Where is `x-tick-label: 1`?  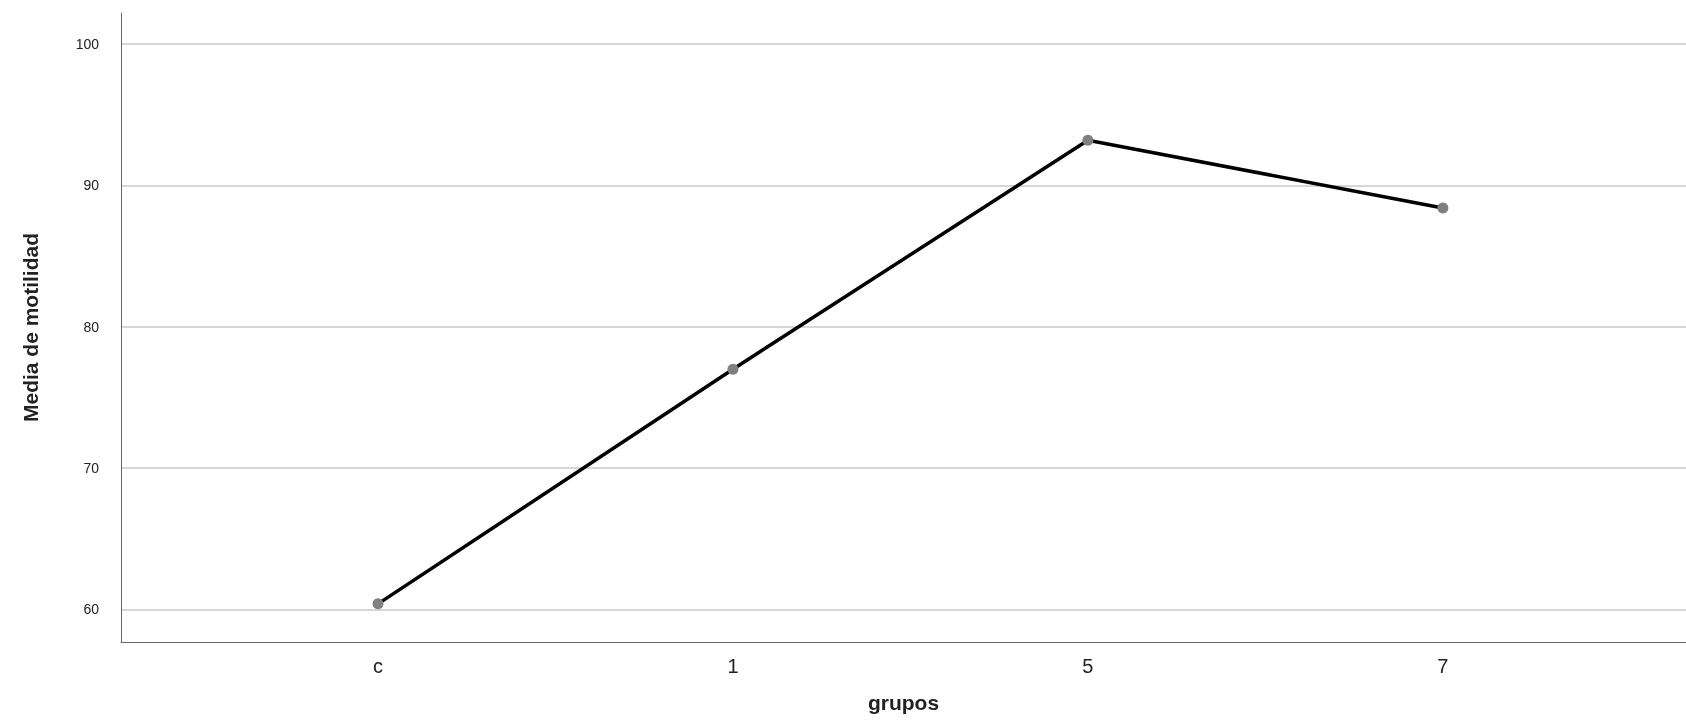
x-tick-label: 1 is located at coordinates (733, 666).